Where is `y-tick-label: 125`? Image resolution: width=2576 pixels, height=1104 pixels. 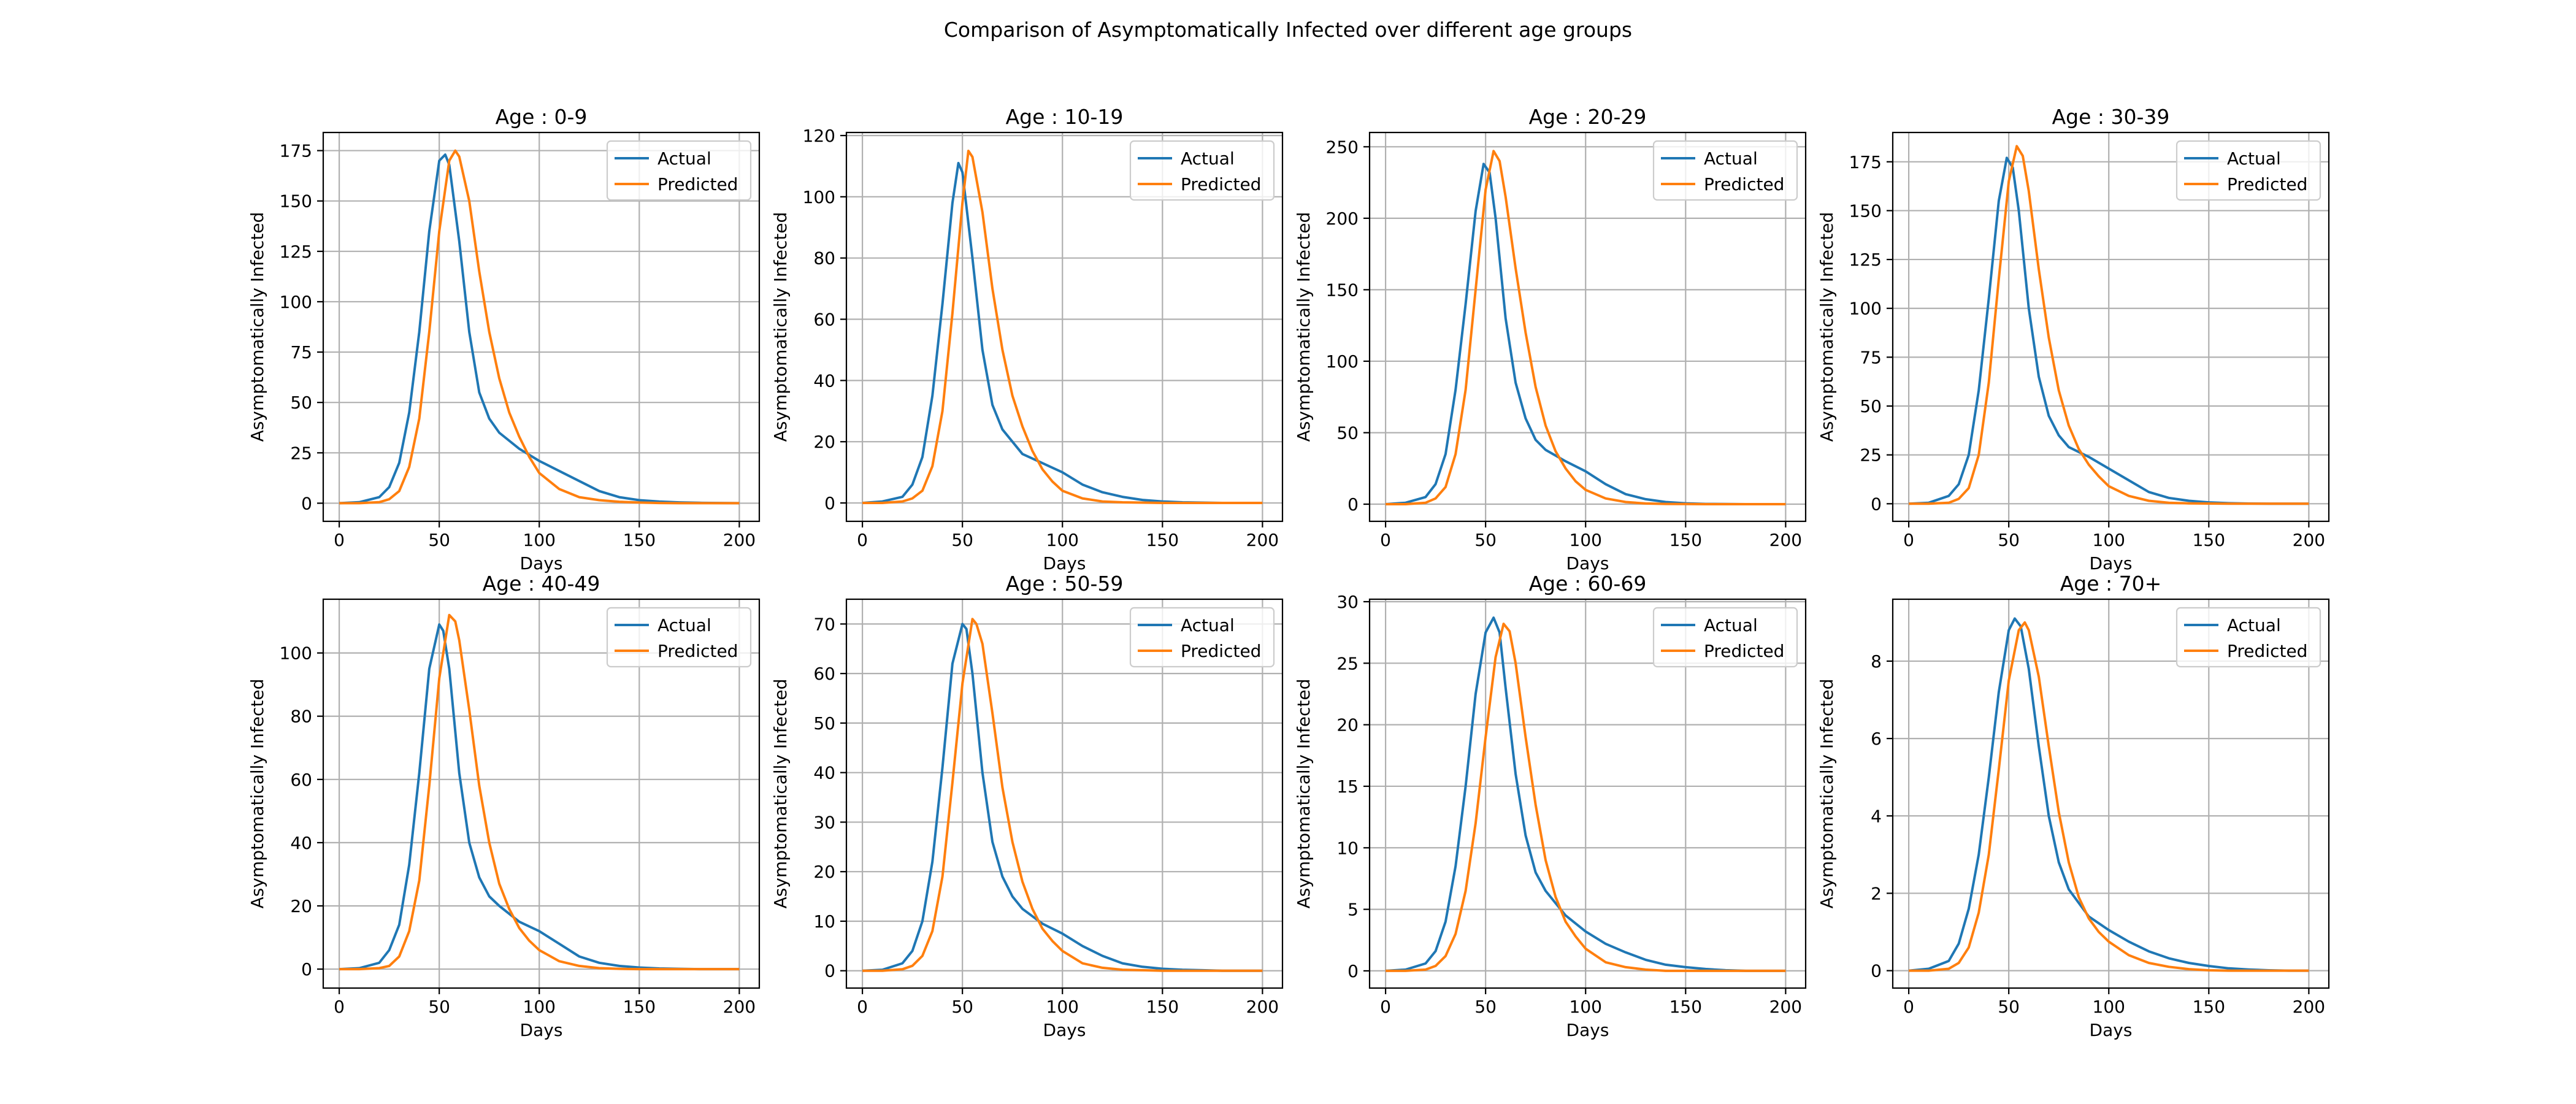
y-tick-label: 125 is located at coordinates (1865, 260).